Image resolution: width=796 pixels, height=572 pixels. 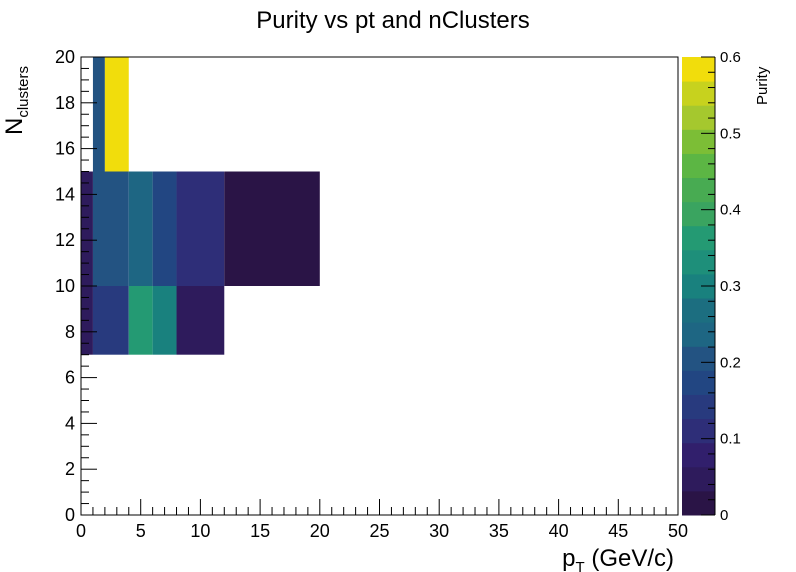 I want to click on chart-title: Purity vs pt and nClusters, so click(x=392, y=20).